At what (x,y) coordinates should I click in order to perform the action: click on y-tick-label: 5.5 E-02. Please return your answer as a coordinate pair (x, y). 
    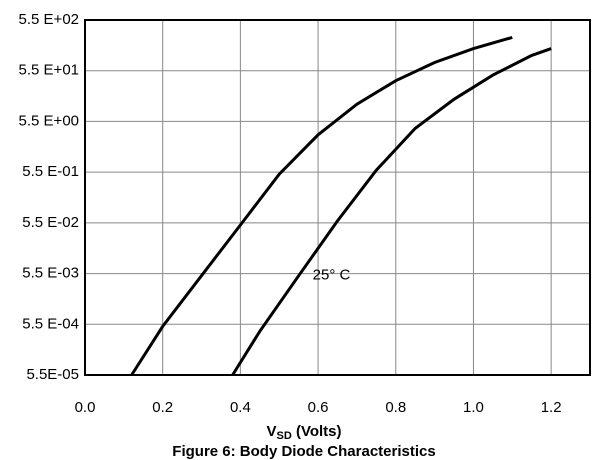
    Looking at the image, I should click on (50, 222).